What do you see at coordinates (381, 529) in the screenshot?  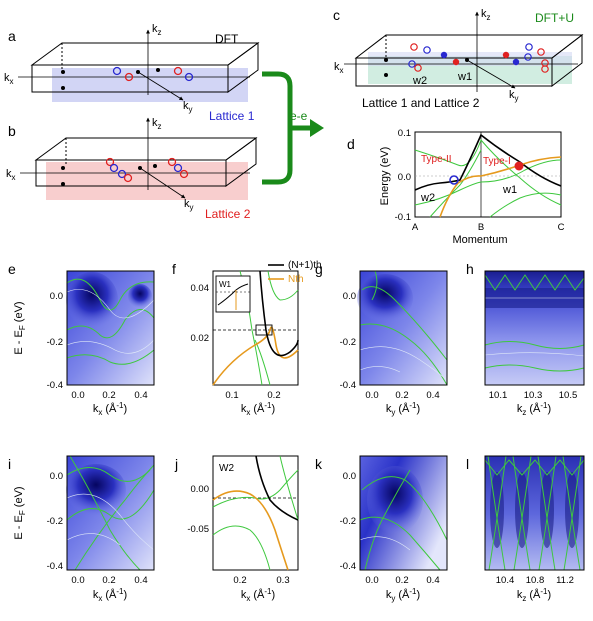 I see `panel-k: k 0.0 -0.2 -0.4 0.0 0.2 0.4 ky (Å-1)` at bounding box center [381, 529].